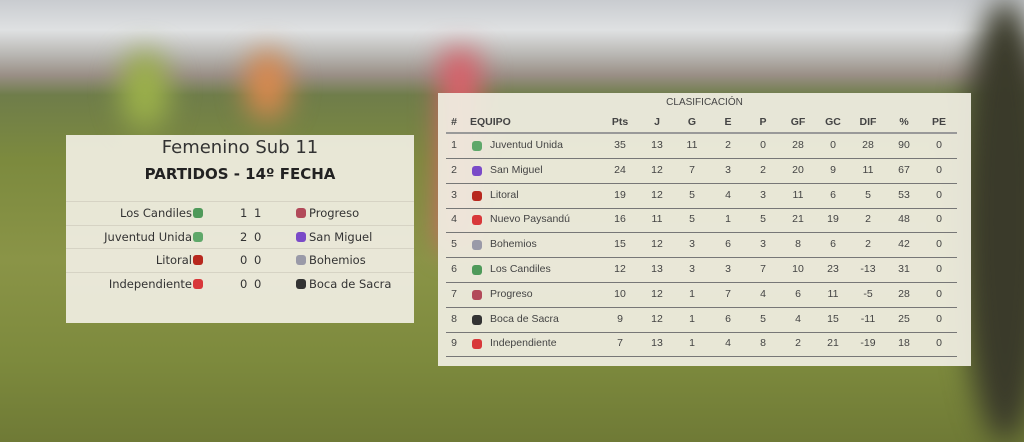 The width and height of the screenshot is (1024, 442). What do you see at coordinates (240, 212) in the screenshot?
I see `match-row: Los Candiles 1 1 Progreso` at bounding box center [240, 212].